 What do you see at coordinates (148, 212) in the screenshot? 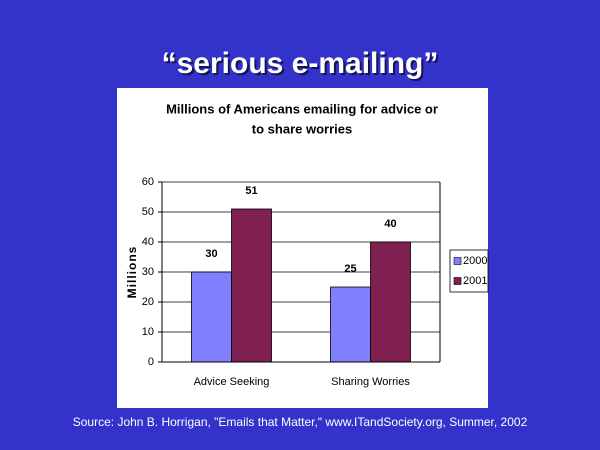
I see `y-tick-label: 50` at bounding box center [148, 212].